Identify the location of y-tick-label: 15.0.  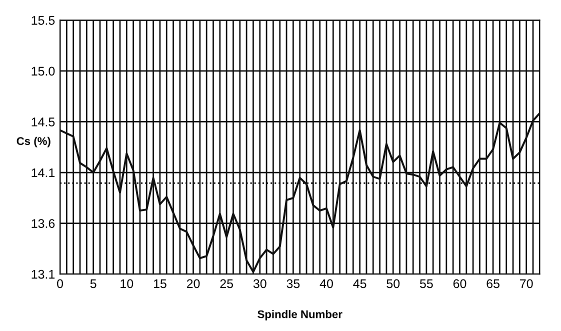
(43, 71).